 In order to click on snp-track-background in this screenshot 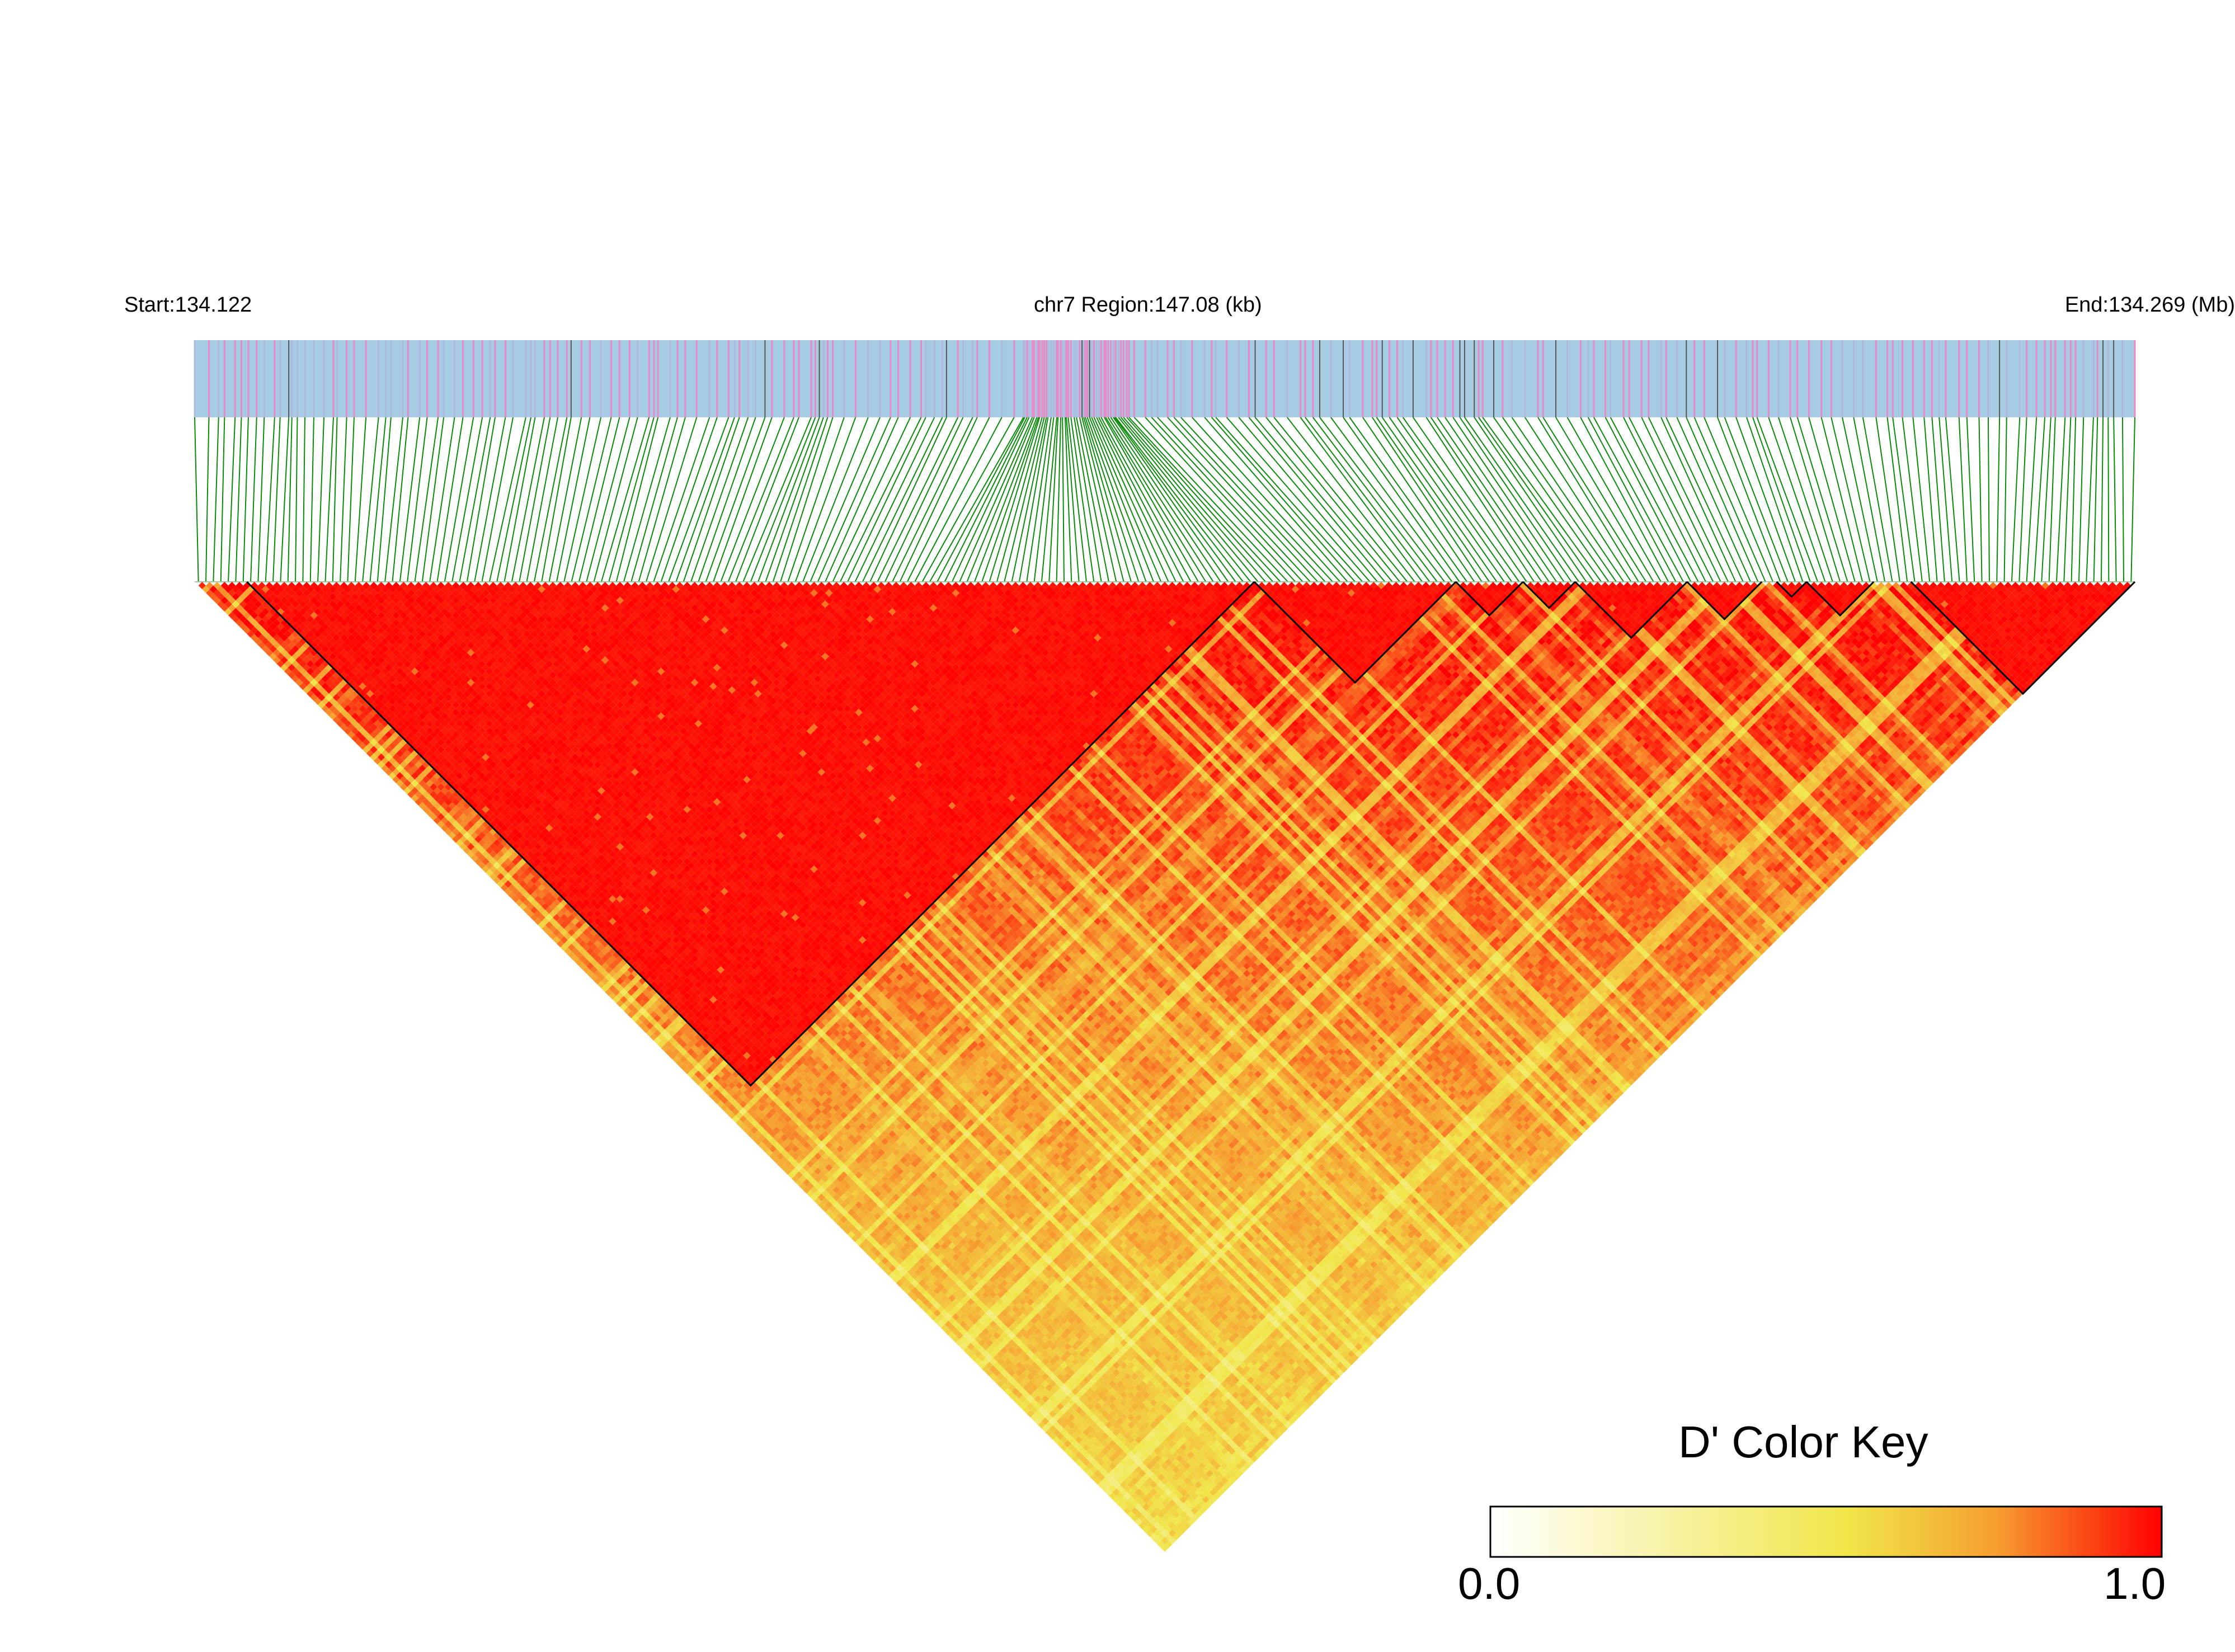, I will do `click(1165, 379)`.